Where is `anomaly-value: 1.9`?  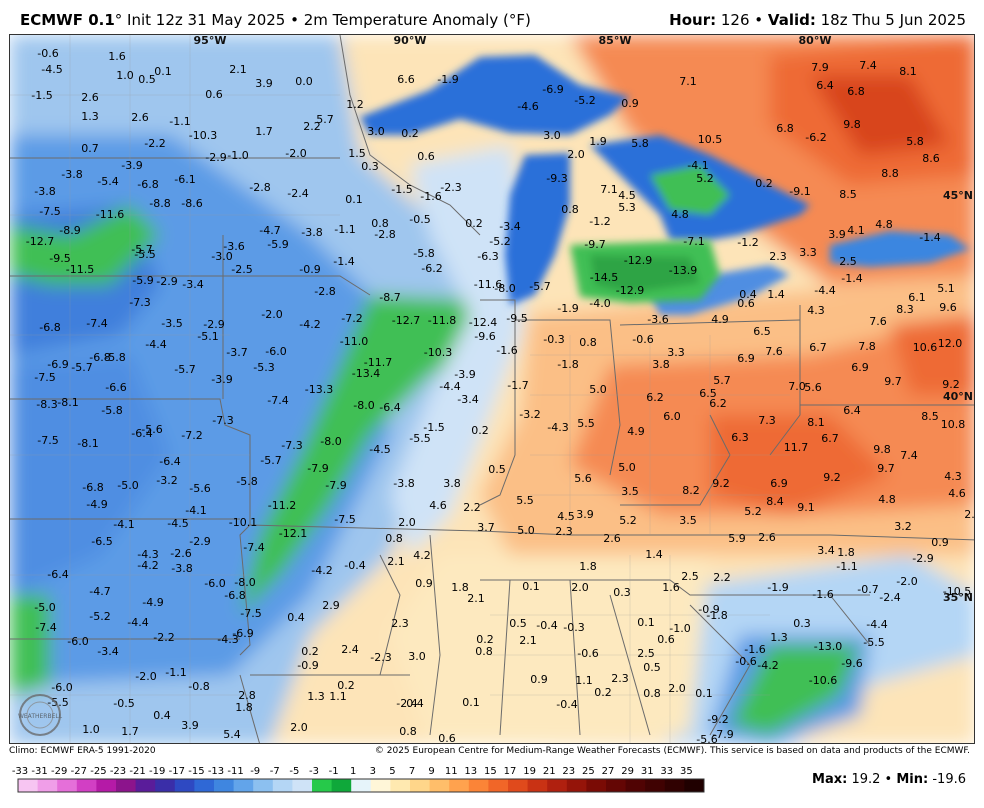 anomaly-value: 1.9 is located at coordinates (598, 141).